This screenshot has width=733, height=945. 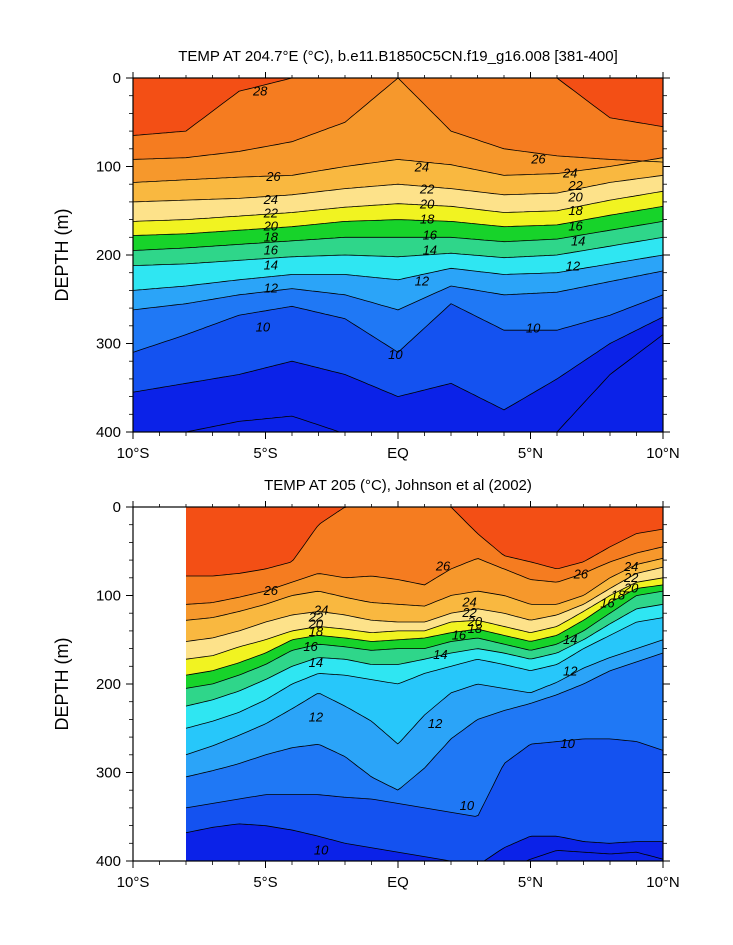 What do you see at coordinates (265, 882) in the screenshot?
I see `x-tick-label: 5°S` at bounding box center [265, 882].